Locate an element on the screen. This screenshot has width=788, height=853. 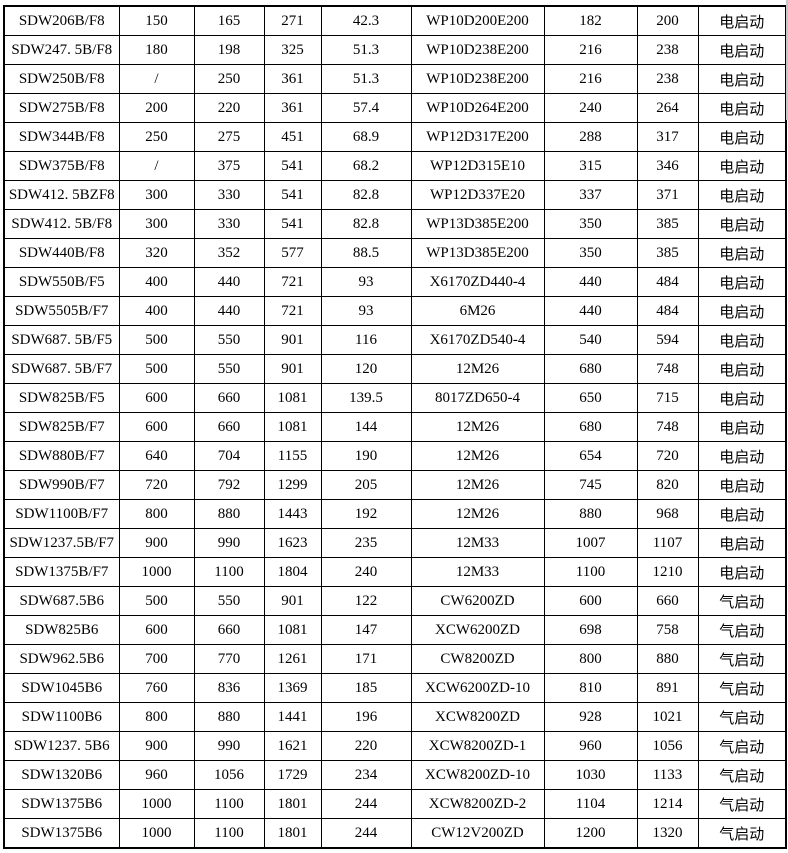
cell-value-6: 238 is located at coordinates (667, 50).